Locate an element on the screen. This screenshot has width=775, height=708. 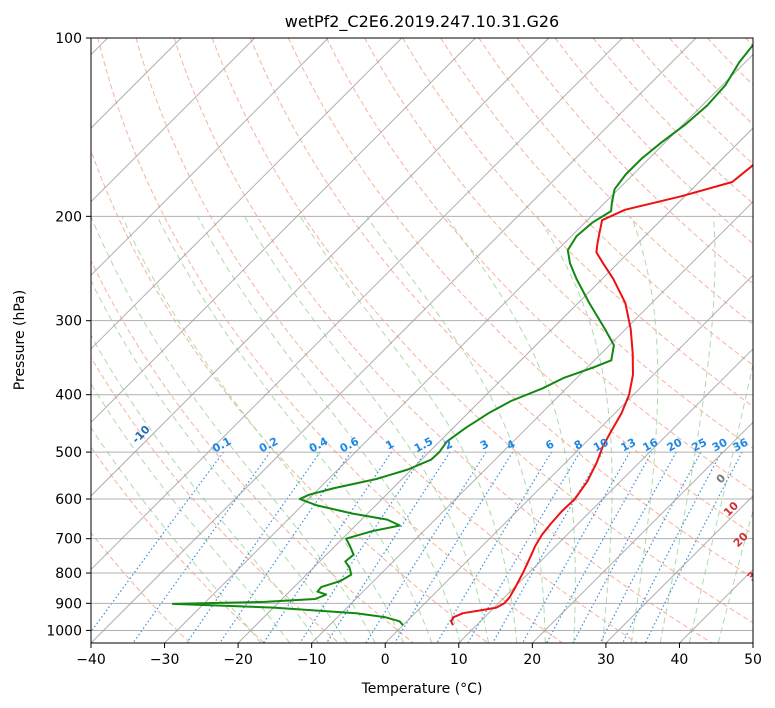
y-tick-label: 1000 is located at coordinates (64, 631).